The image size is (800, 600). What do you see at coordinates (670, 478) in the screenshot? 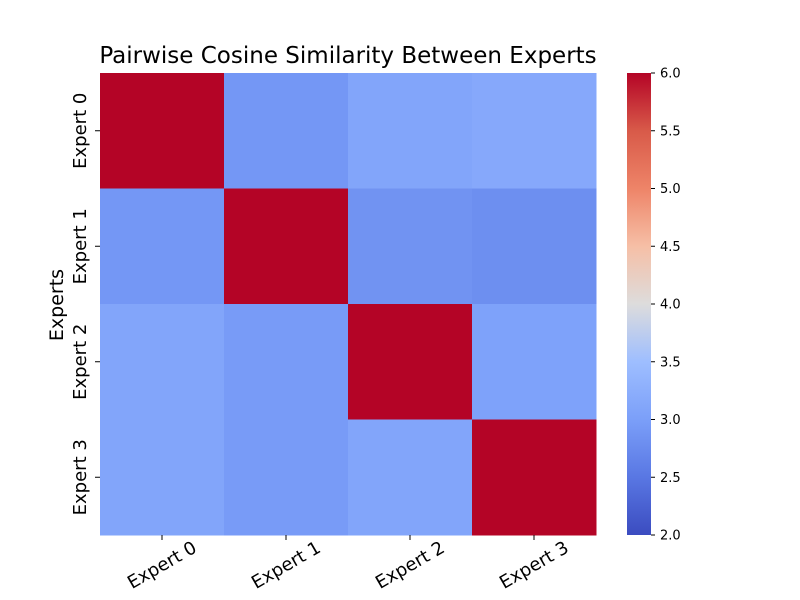
I see `colorbar-tick-label: 2.5` at bounding box center [670, 478].